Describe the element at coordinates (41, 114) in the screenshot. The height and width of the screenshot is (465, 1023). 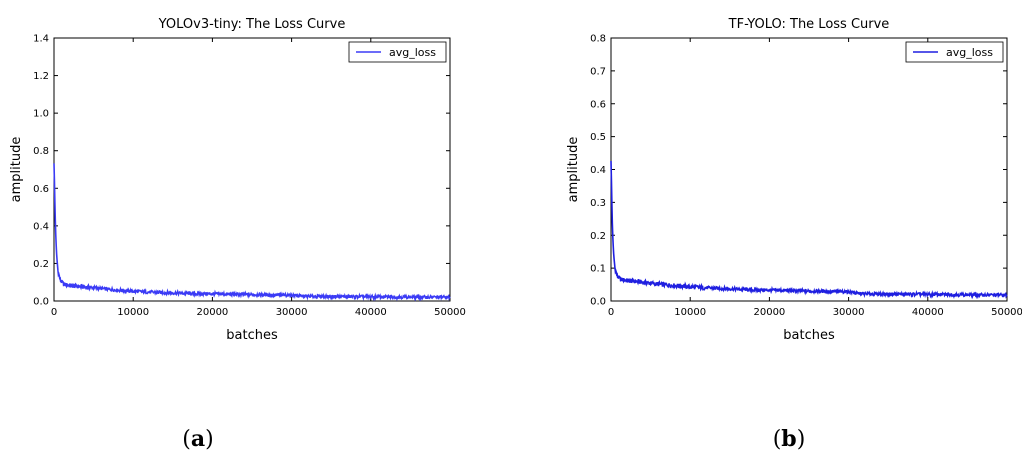
I see `y-tick-label: 1.0` at that location.